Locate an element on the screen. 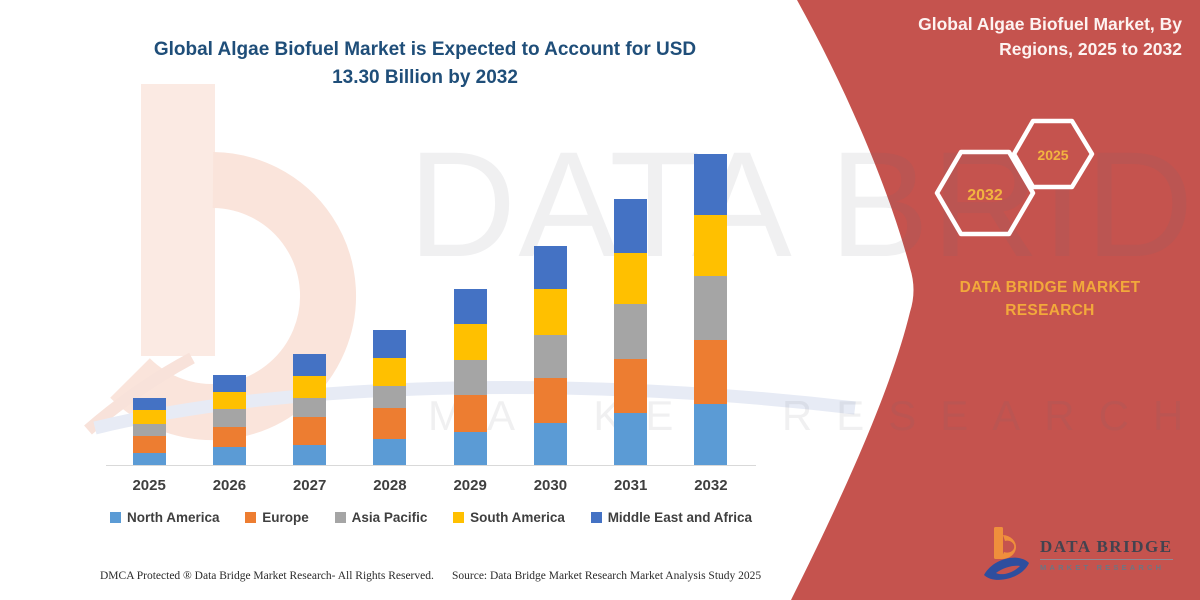 The height and width of the screenshot is (600, 1200). bar-column-2027 is located at coordinates (310, 307).